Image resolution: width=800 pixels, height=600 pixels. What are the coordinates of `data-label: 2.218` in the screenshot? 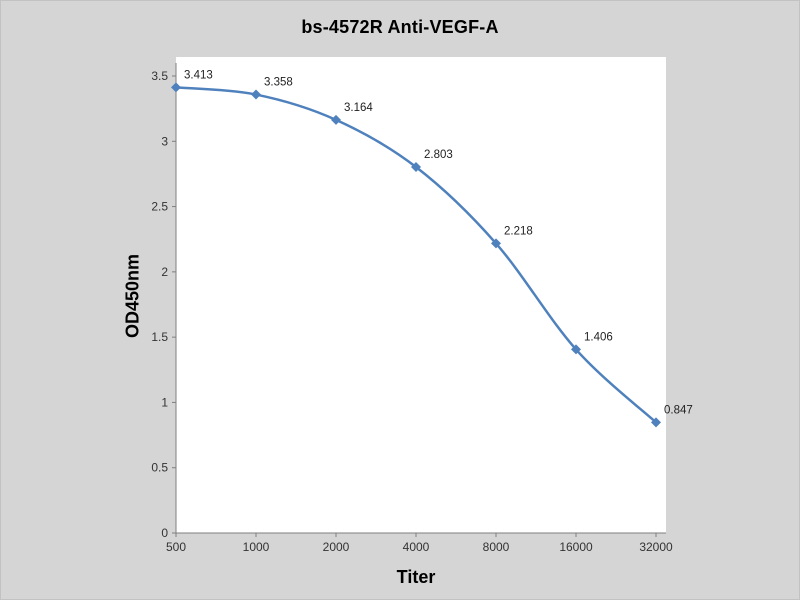 It's located at (518, 231).